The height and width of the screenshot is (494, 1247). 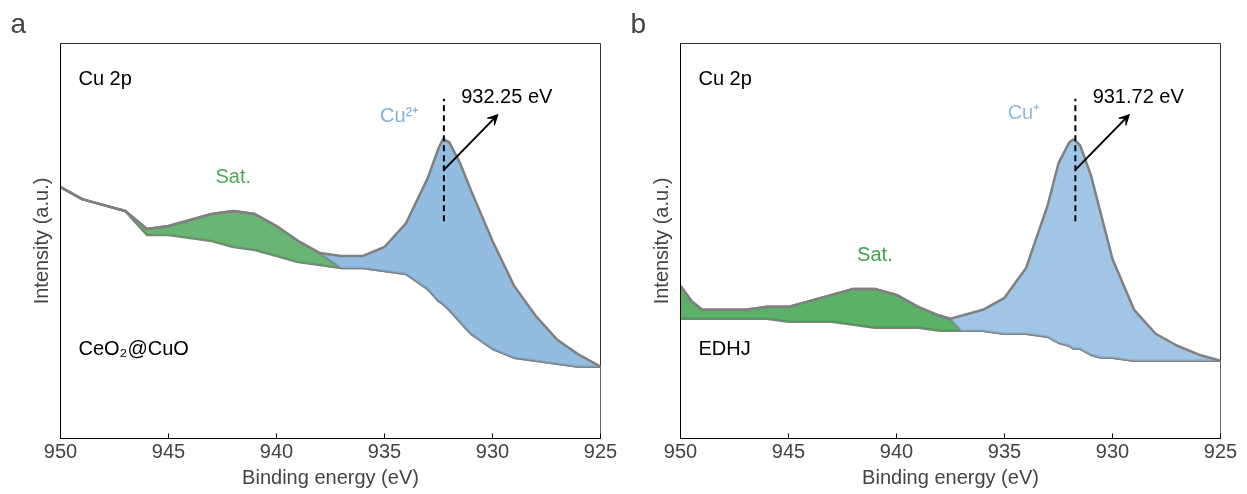 I want to click on chart-title: a, so click(x=18, y=23).